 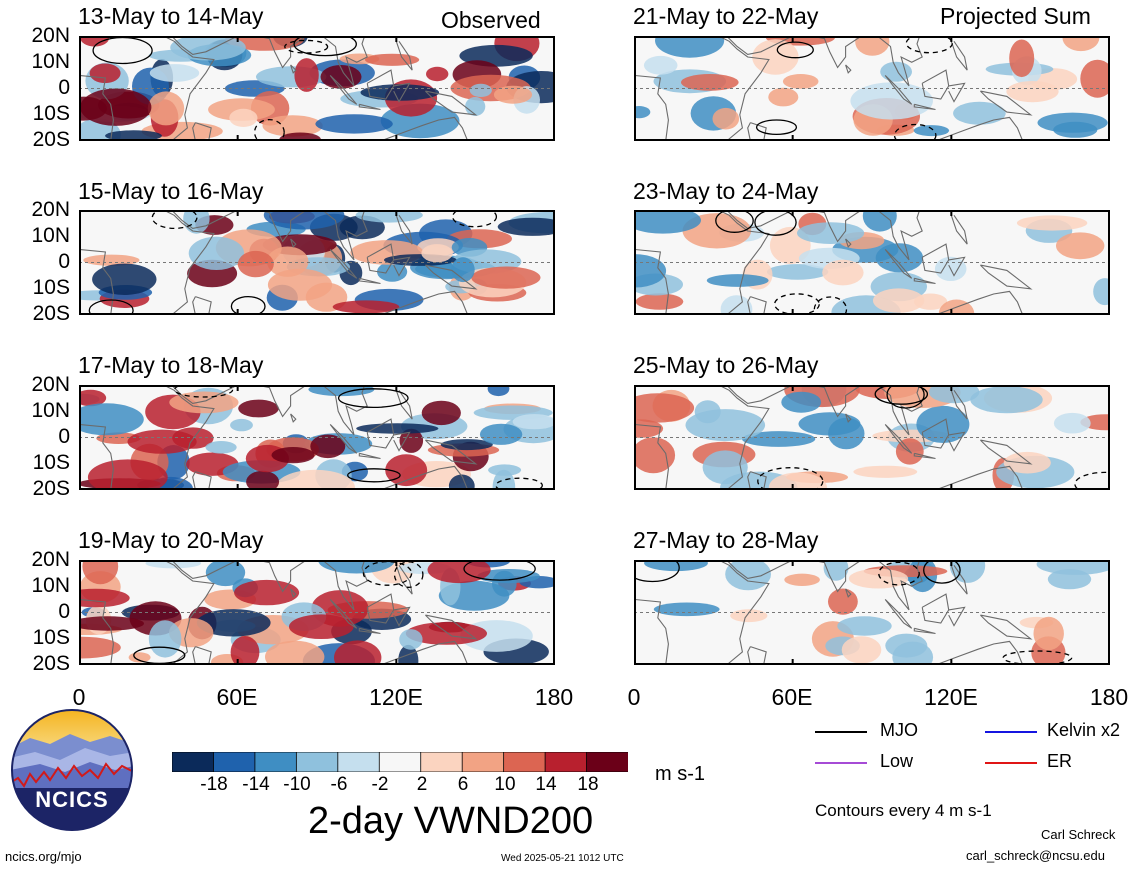 I want to click on observed-label: Observed, so click(x=491, y=20).